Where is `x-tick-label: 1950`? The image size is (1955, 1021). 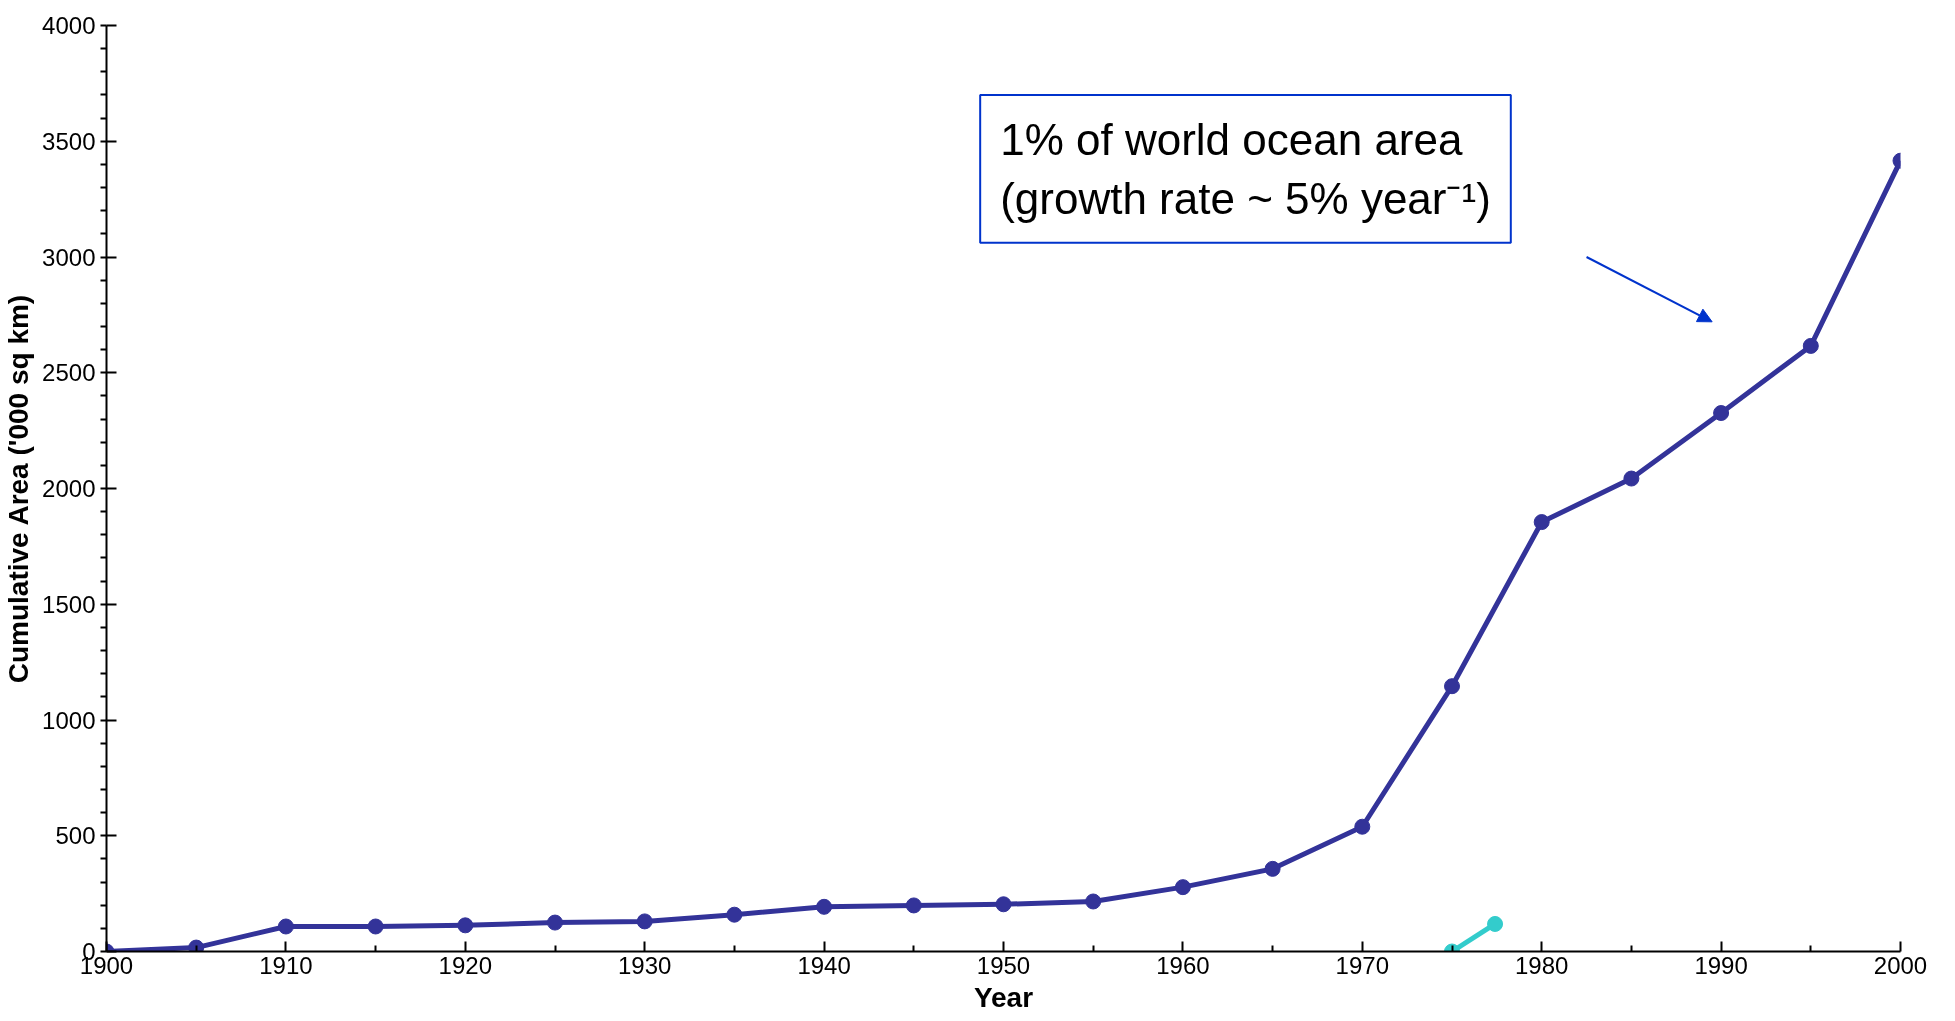
x-tick-label: 1950 is located at coordinates (1003, 965).